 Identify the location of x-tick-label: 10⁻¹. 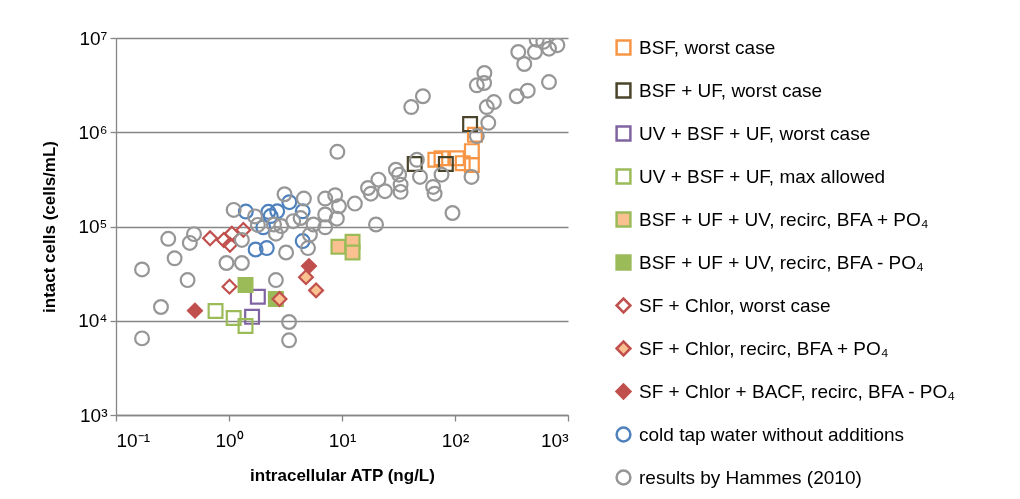
(133, 440).